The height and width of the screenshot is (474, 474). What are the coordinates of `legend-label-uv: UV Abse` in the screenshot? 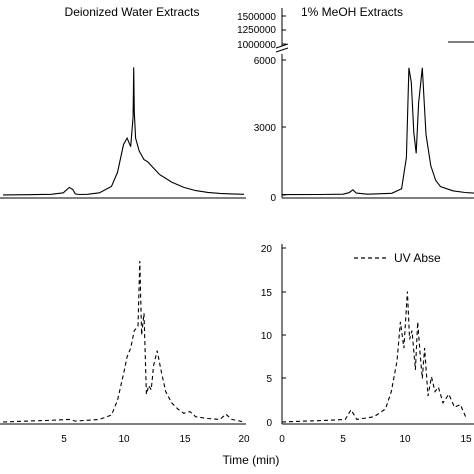 It's located at (417, 258).